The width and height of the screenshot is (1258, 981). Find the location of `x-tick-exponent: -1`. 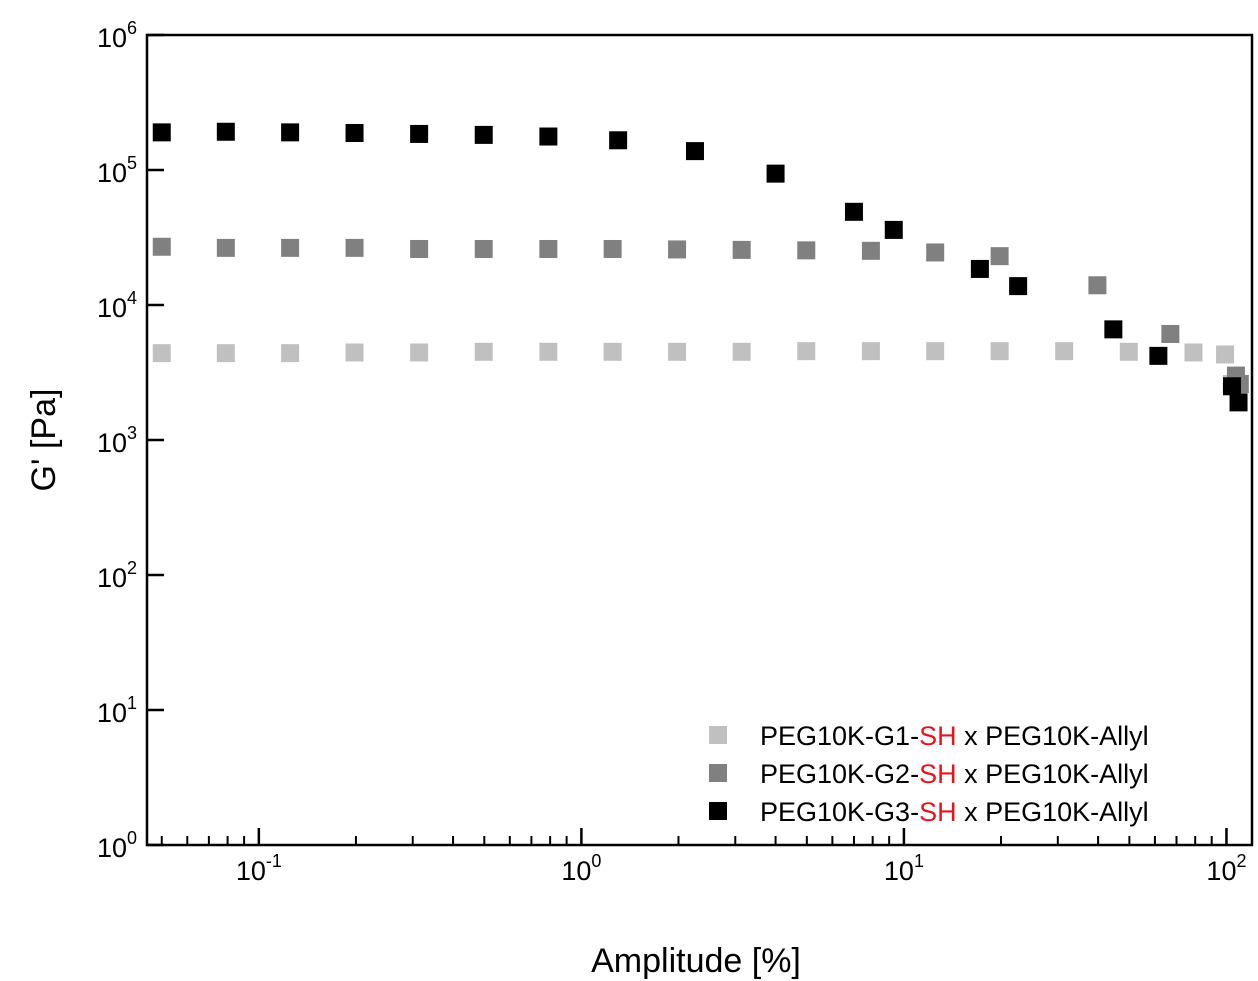

x-tick-exponent: -1 is located at coordinates (274, 861).